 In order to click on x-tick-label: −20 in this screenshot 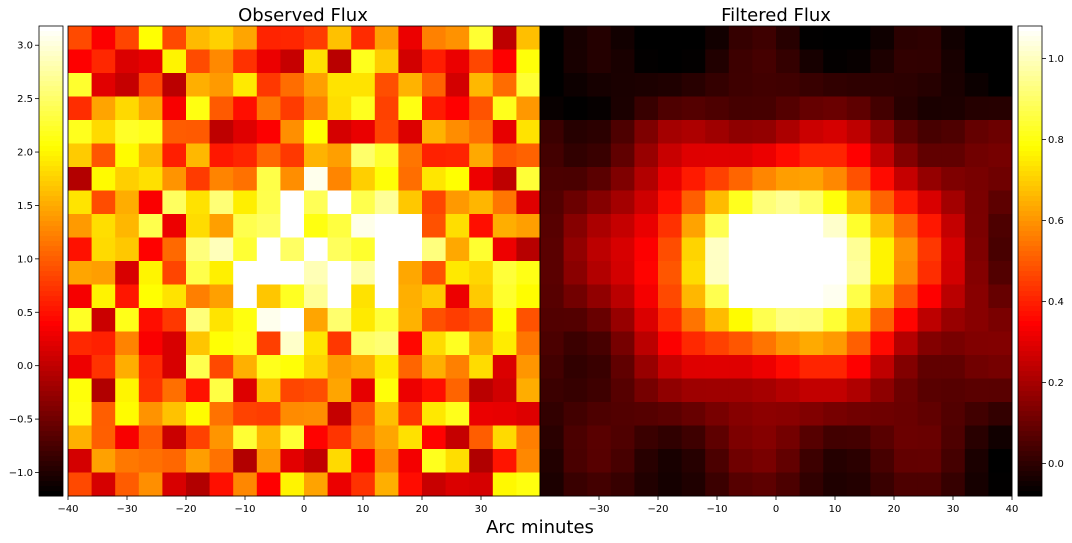, I will do `click(185, 509)`.